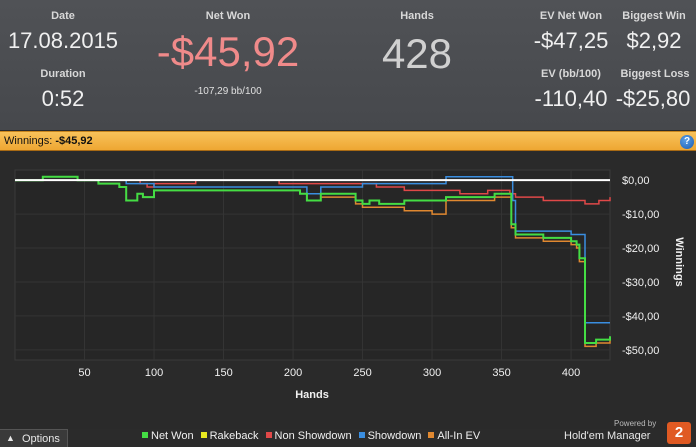  I want to click on legend-item-non-showdown: Non Showdown, so click(308, 436).